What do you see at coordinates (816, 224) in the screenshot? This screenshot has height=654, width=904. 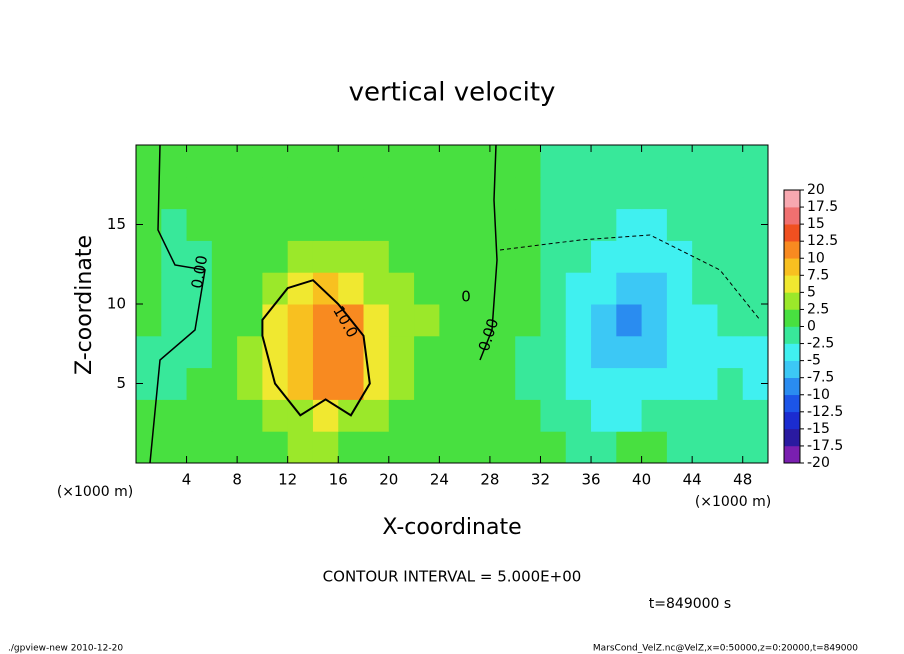 I see `colorbar-label: 15` at bounding box center [816, 224].